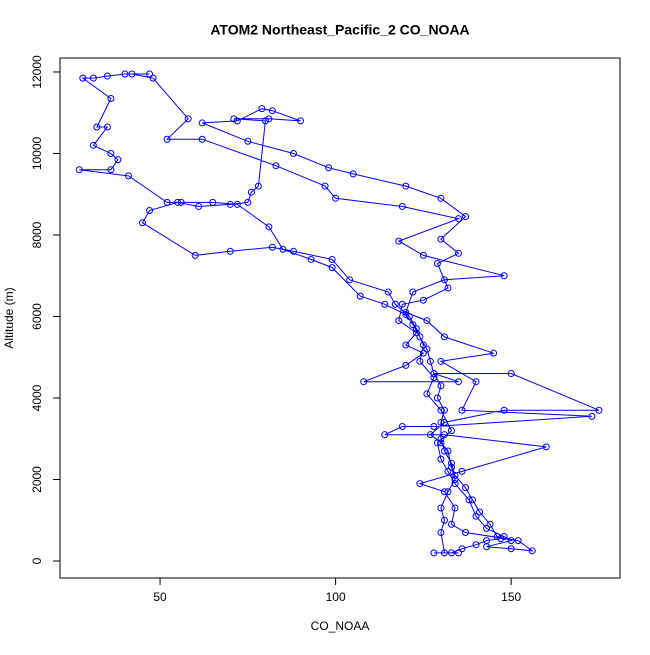 The width and height of the screenshot is (650, 655). What do you see at coordinates (160, 597) in the screenshot?
I see `x-tick-label: 50` at bounding box center [160, 597].